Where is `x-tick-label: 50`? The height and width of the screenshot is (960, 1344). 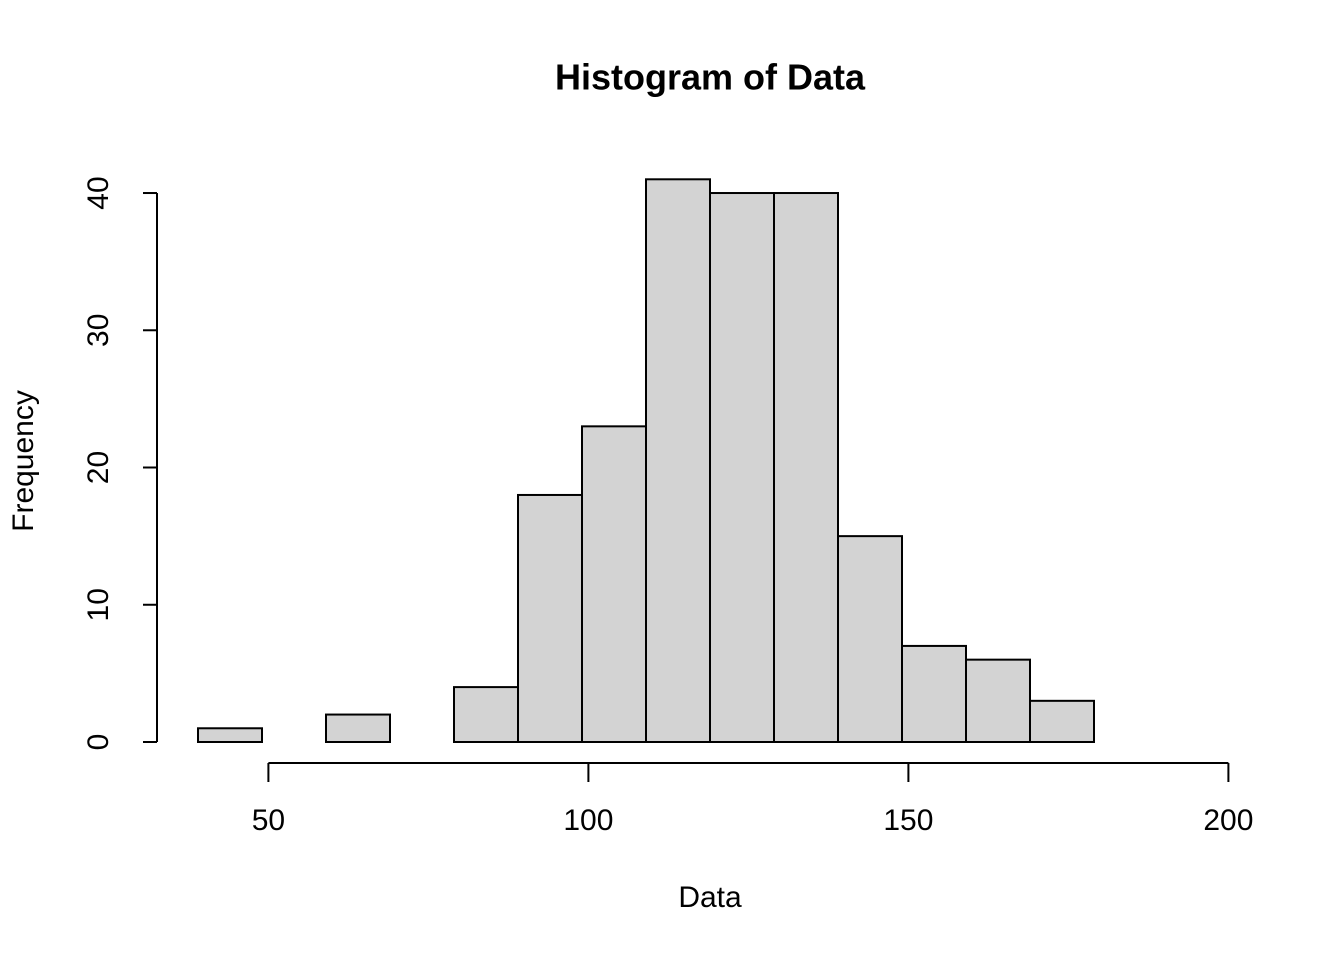
x-tick-label: 50 is located at coordinates (268, 820).